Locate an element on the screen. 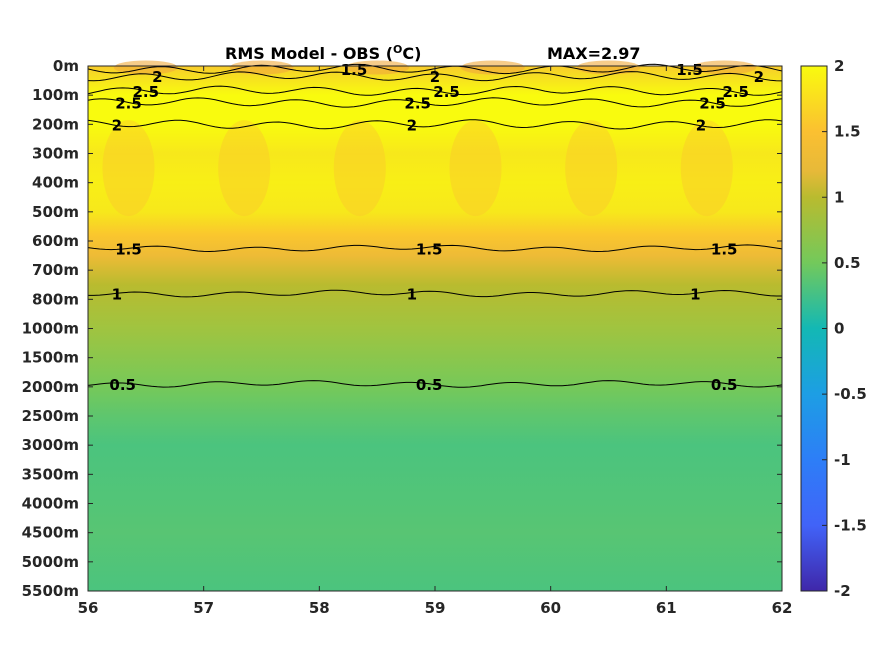 This screenshot has height=656, width=875. colorbar-tick-label: 1.5 is located at coordinates (847, 132).